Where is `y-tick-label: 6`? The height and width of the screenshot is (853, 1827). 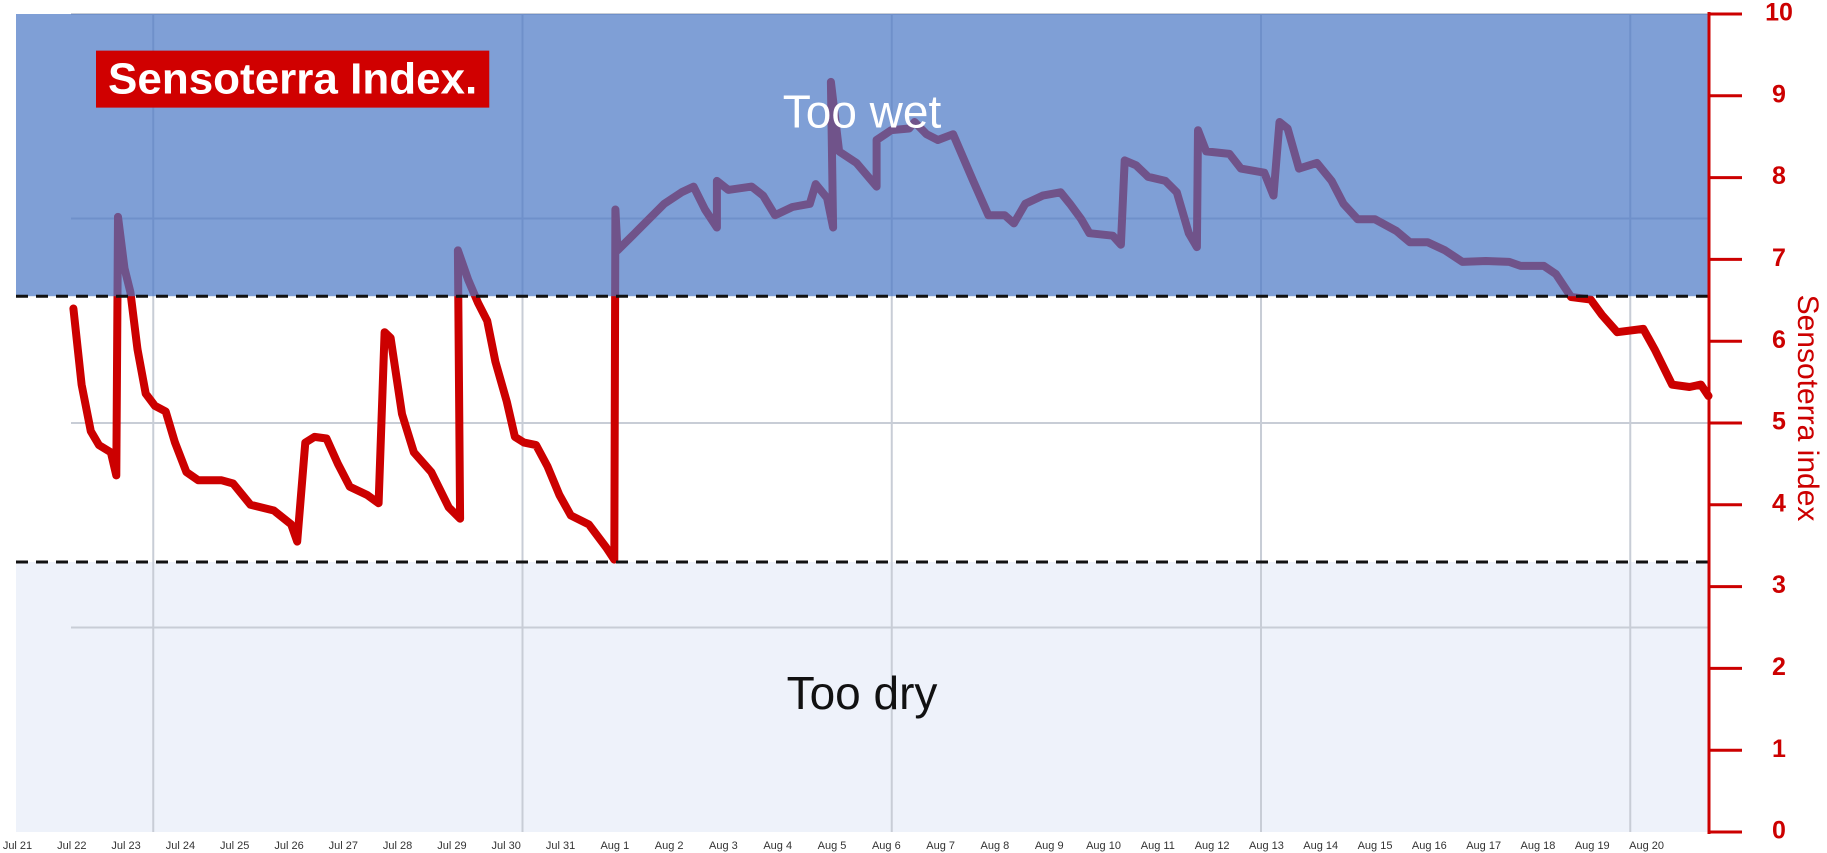 y-tick-label: 6 is located at coordinates (1779, 340).